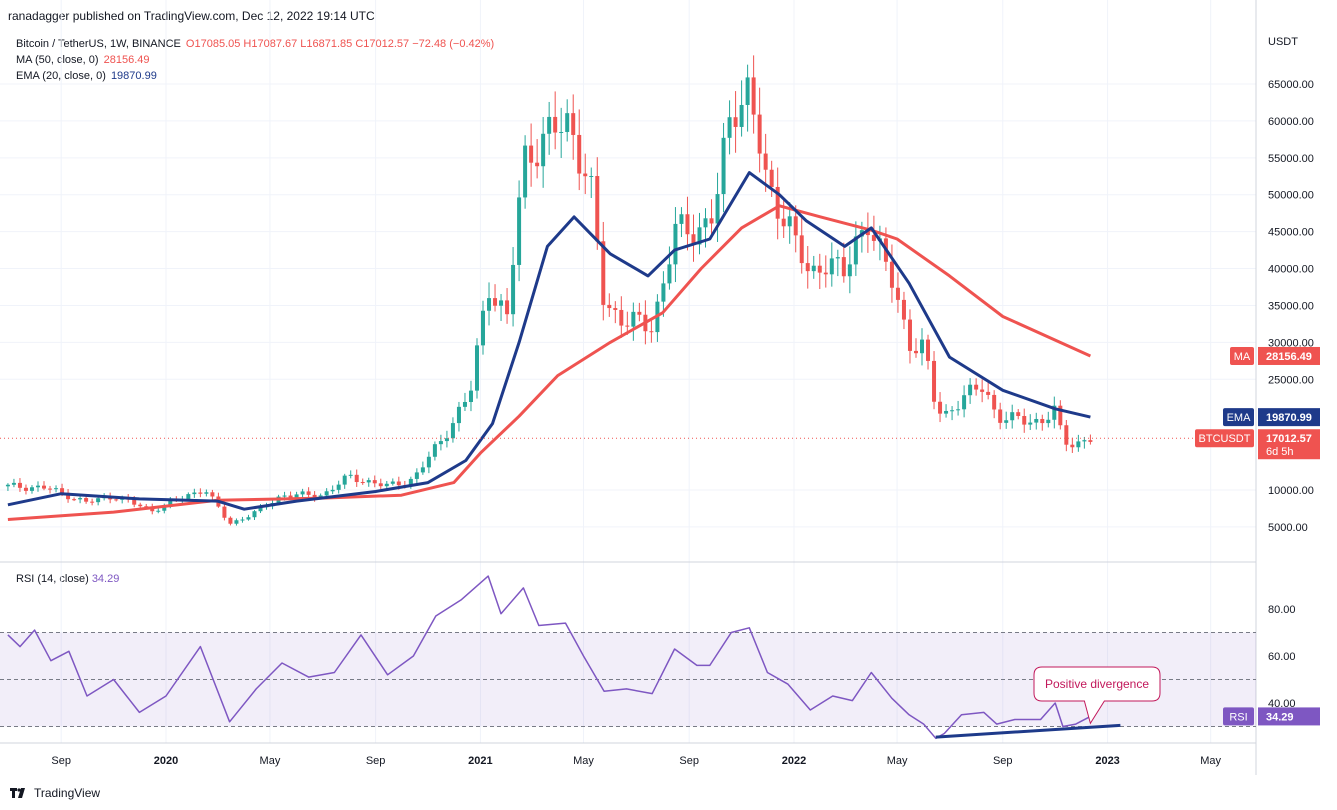 The width and height of the screenshot is (1337, 810). What do you see at coordinates (1028, 731) in the screenshot?
I see `divergence-line` at bounding box center [1028, 731].